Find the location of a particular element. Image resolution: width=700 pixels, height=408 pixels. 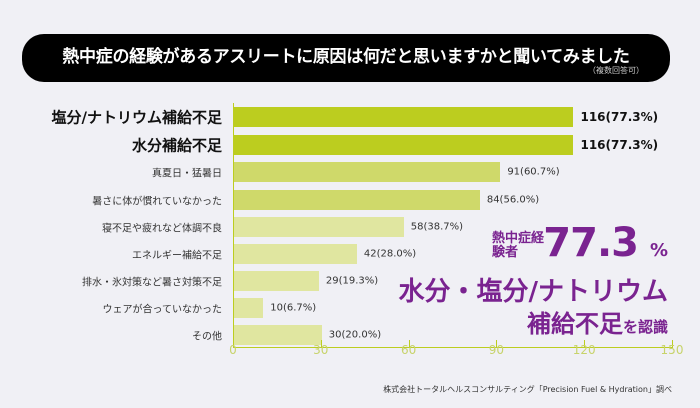

data-label: 84(56.0%) is located at coordinates (513, 200).